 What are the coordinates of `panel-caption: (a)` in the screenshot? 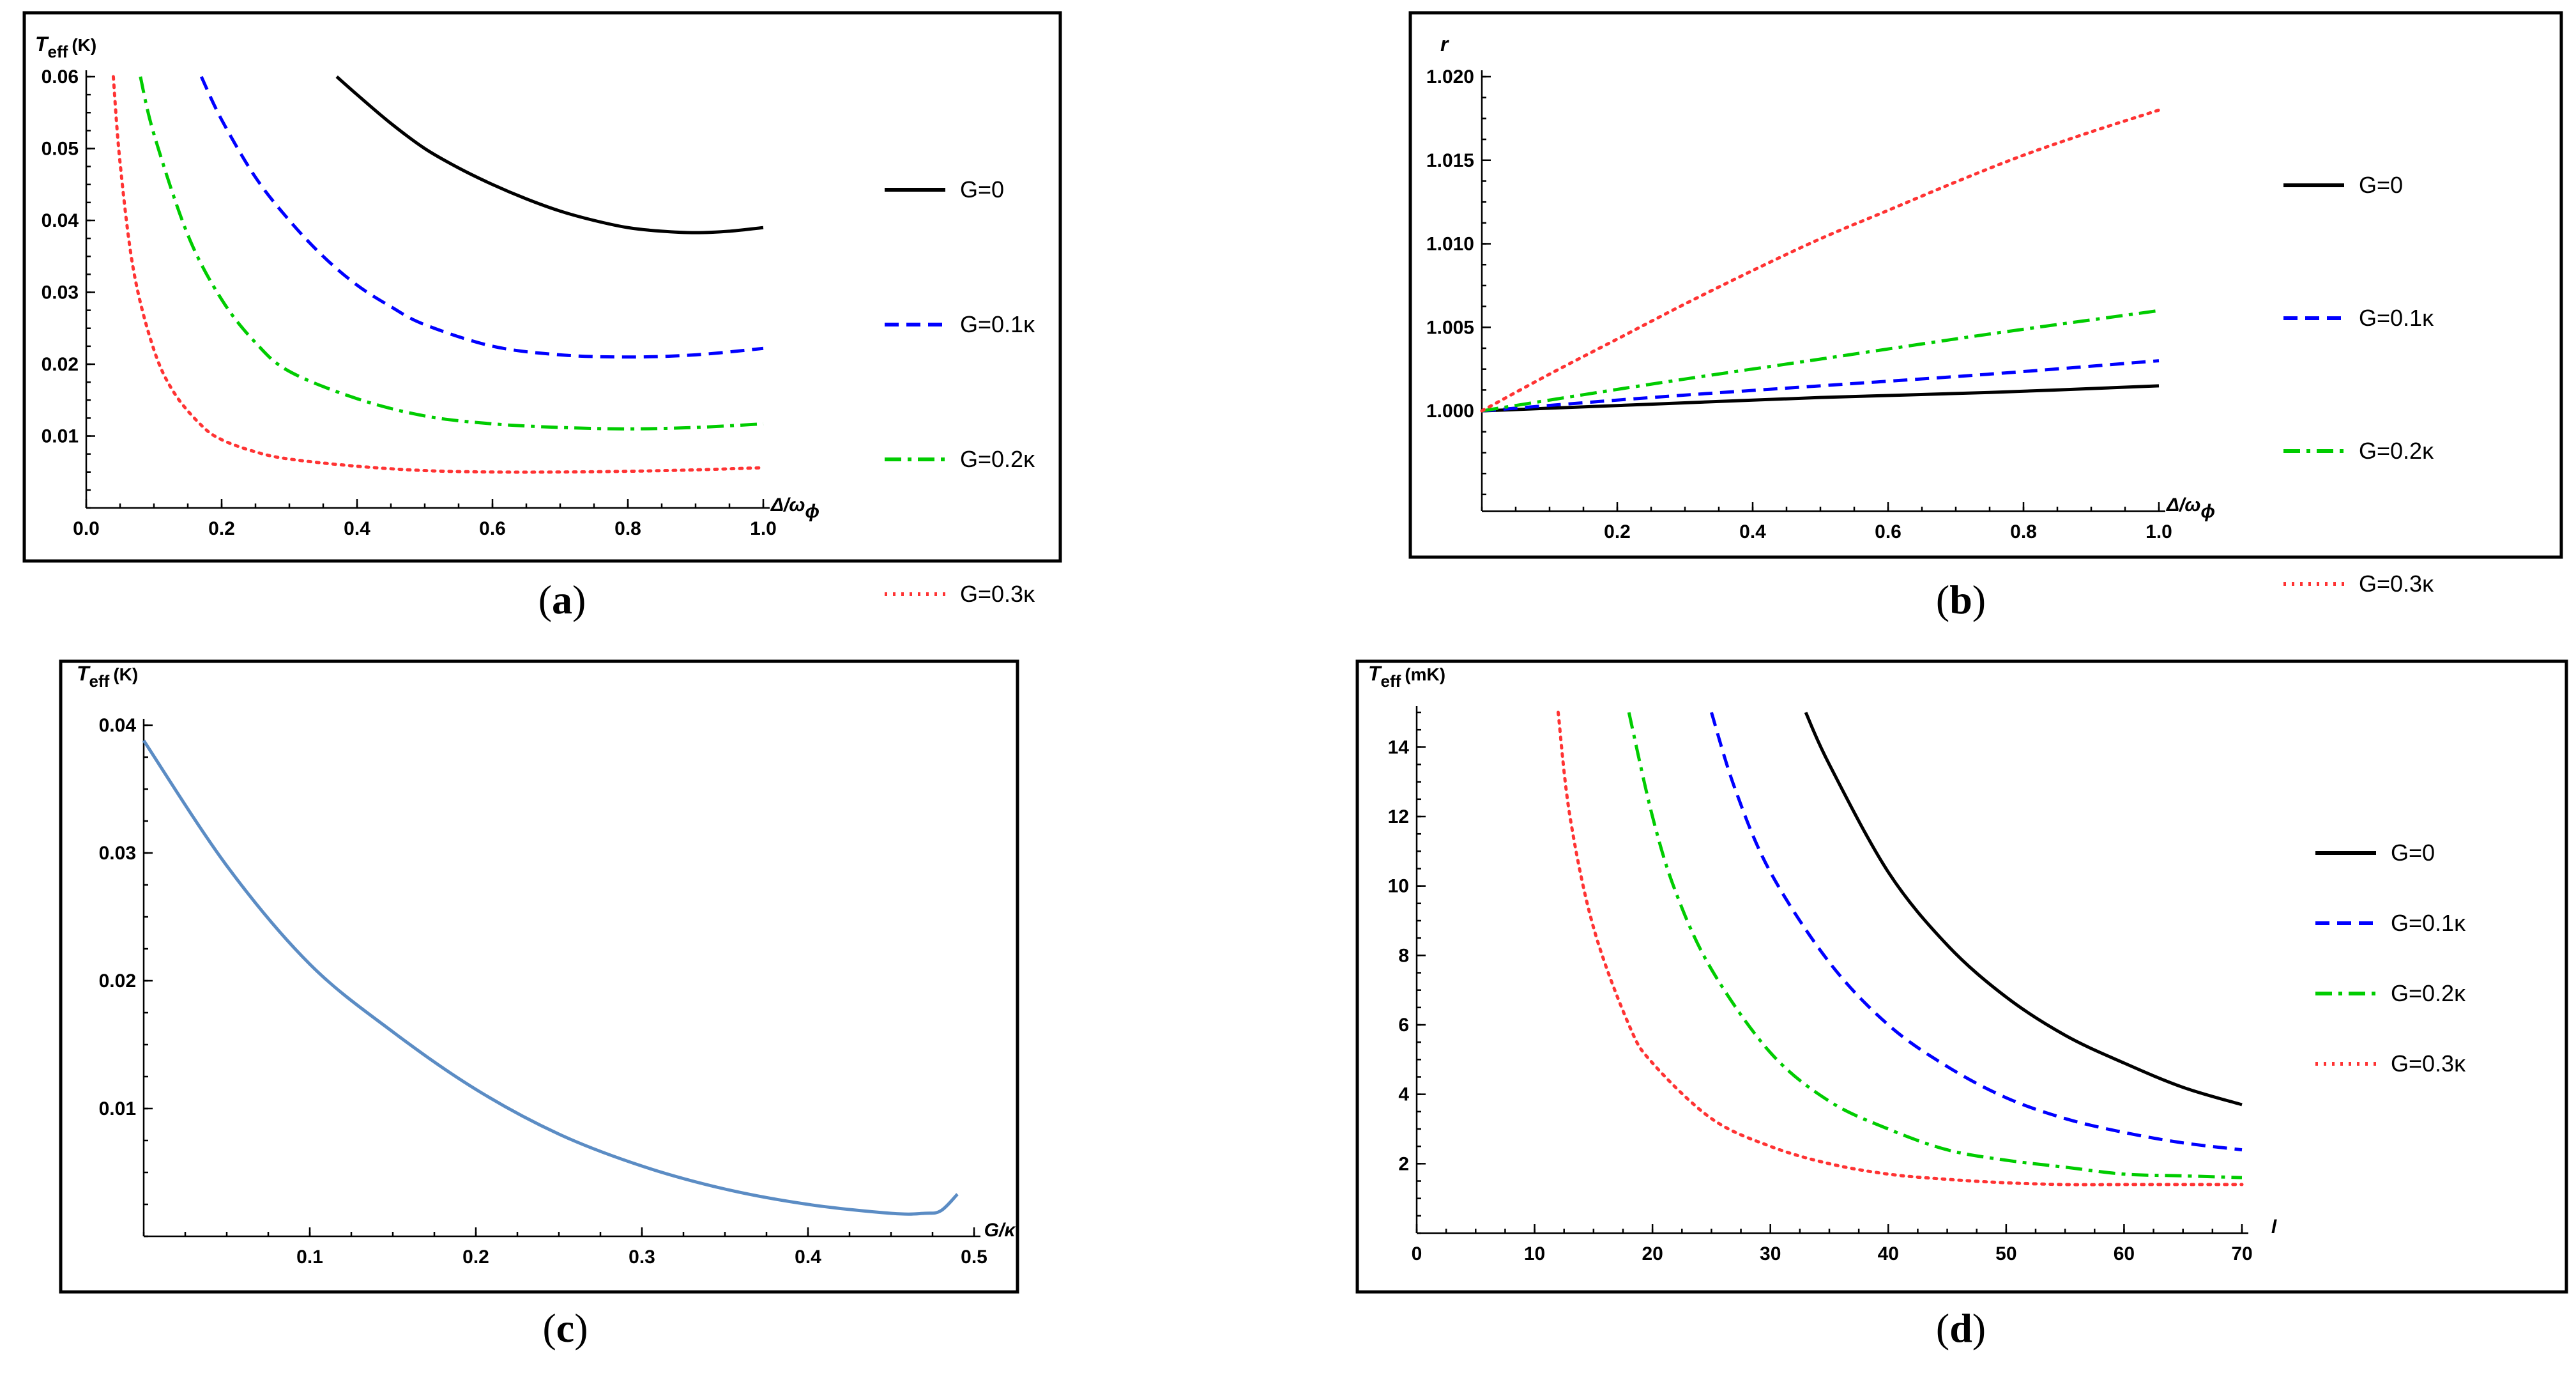 It's located at (562, 599).